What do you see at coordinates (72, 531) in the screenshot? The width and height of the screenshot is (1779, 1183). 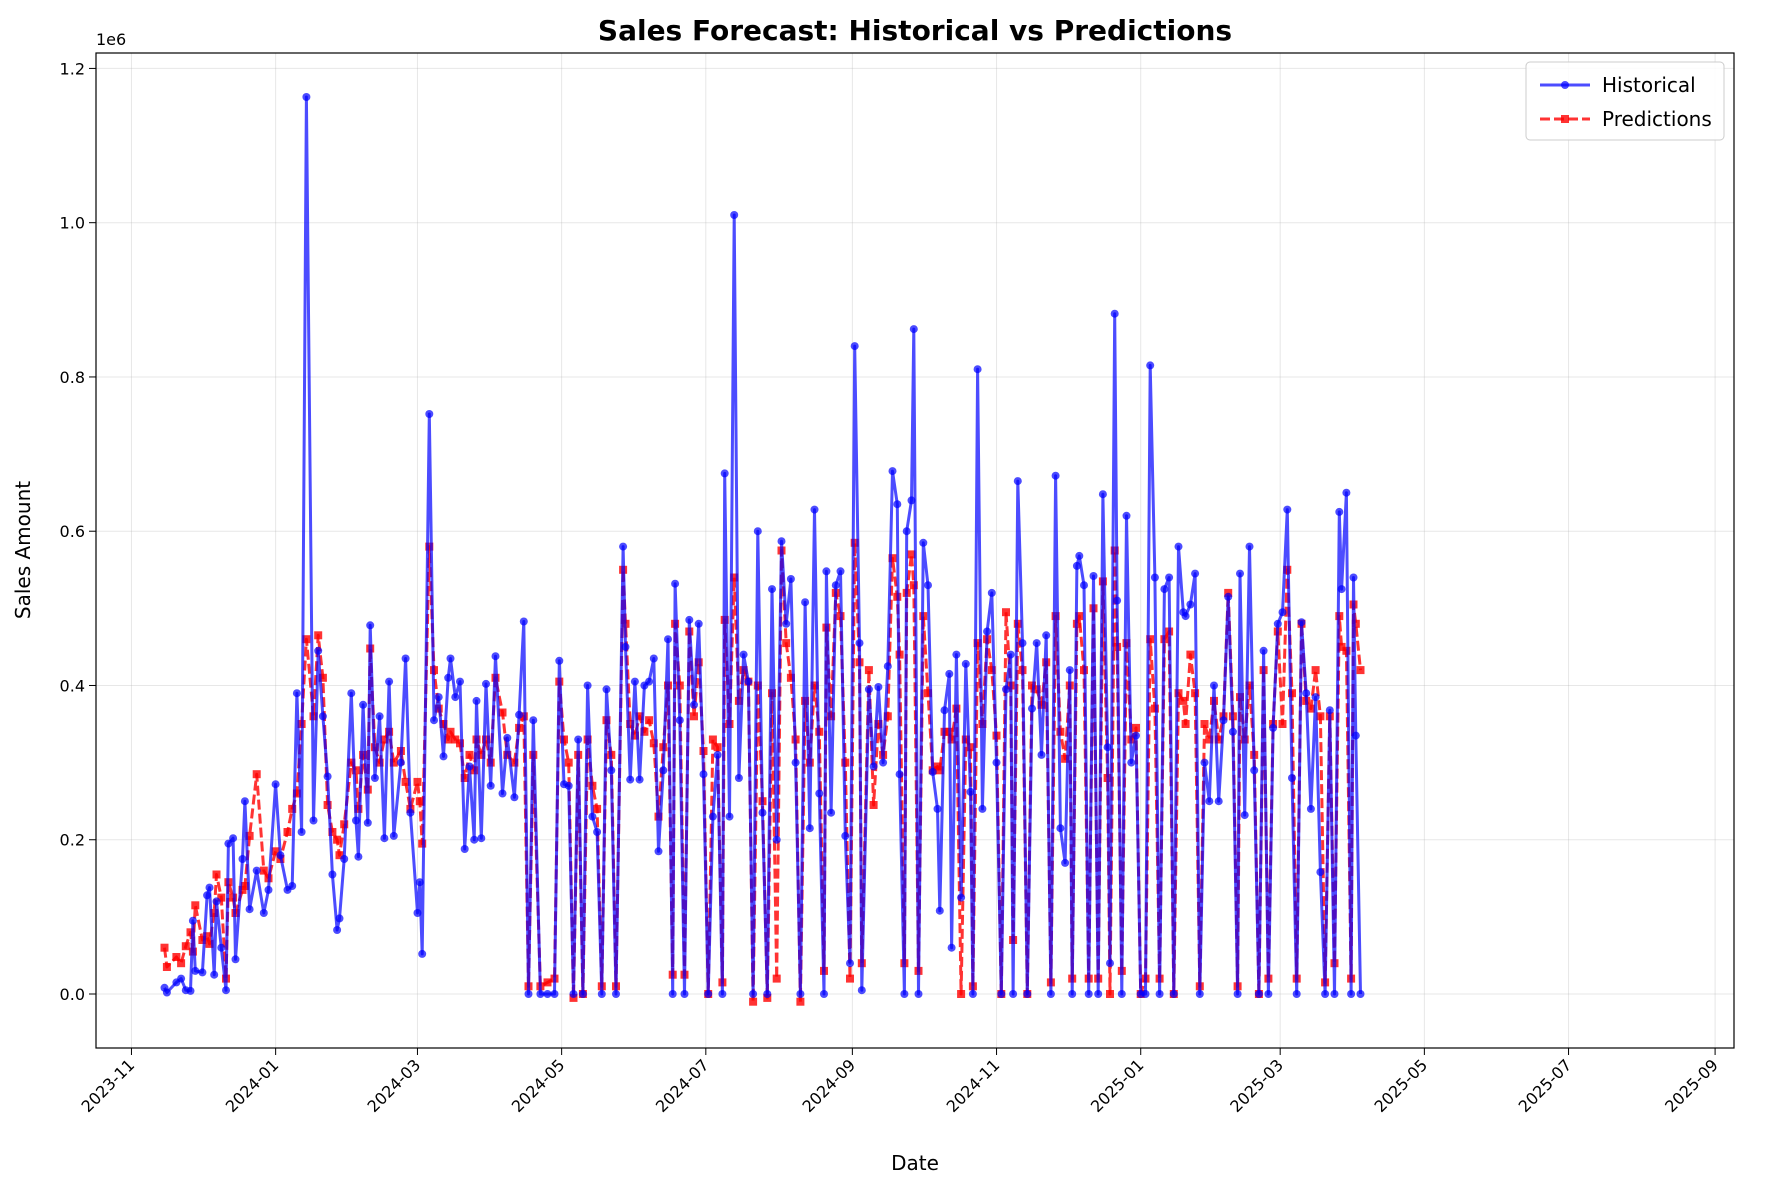 I see `y-tick-label: 0.6` at bounding box center [72, 531].